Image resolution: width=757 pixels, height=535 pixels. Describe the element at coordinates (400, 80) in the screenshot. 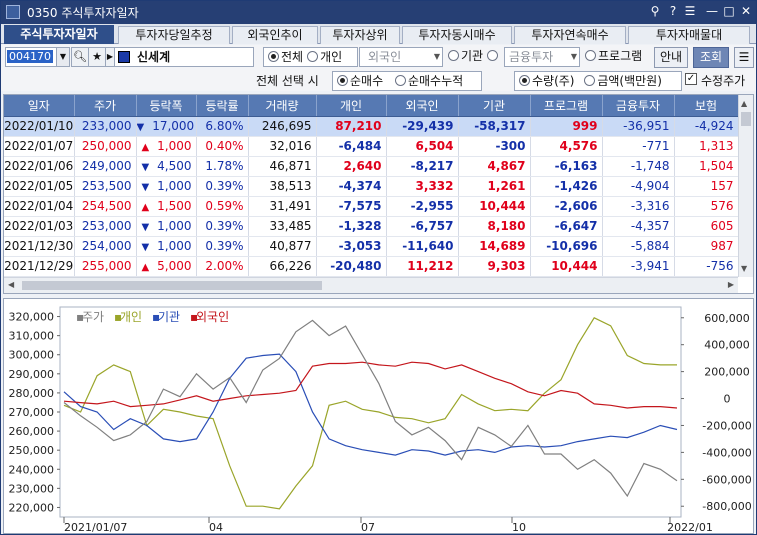

I see `radio-net-buy-cum` at that location.